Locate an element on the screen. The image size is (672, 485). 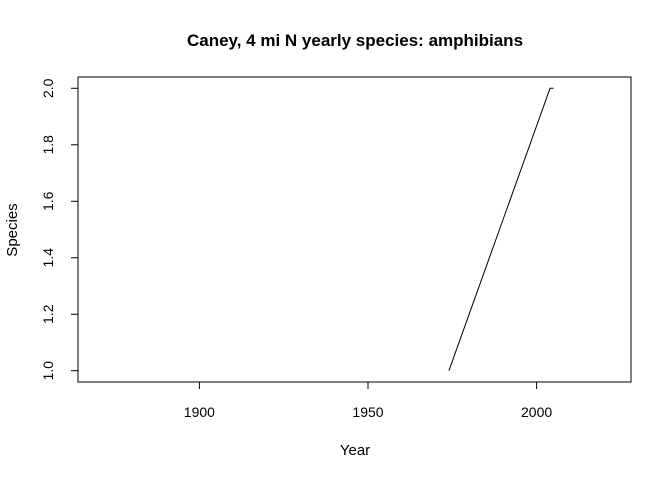
x-tick-label: 1900 is located at coordinates (199, 412).